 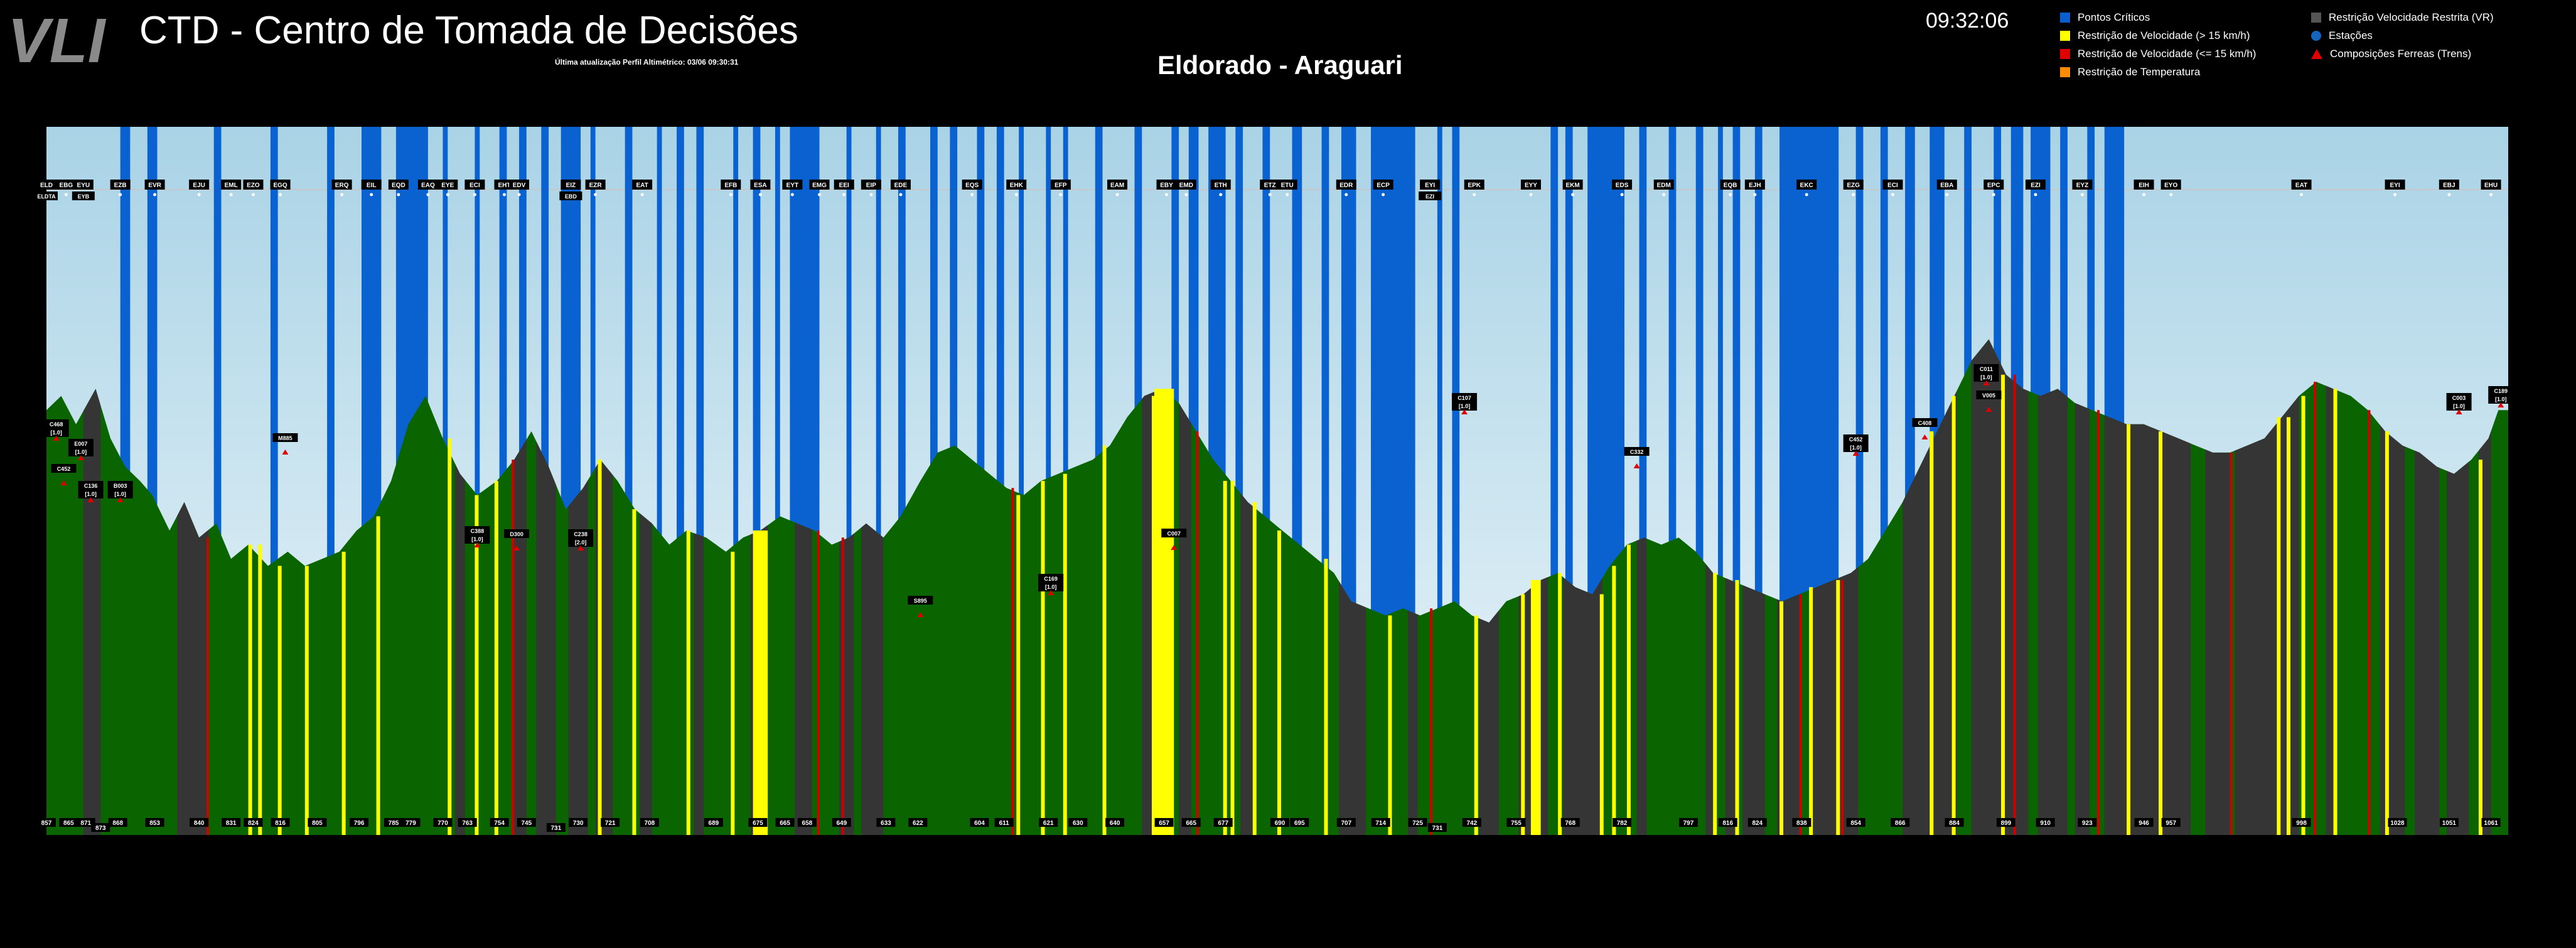 What do you see at coordinates (819, 189) in the screenshot?
I see `station-marker: EMG` at bounding box center [819, 189].